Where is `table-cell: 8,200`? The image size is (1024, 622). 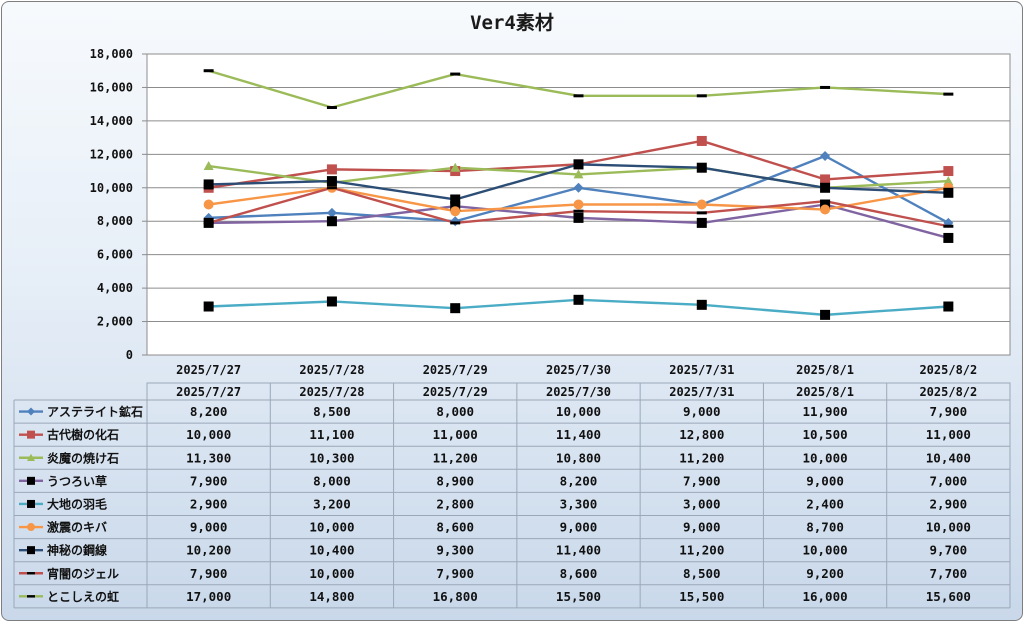 table-cell: 8,200 is located at coordinates (579, 480).